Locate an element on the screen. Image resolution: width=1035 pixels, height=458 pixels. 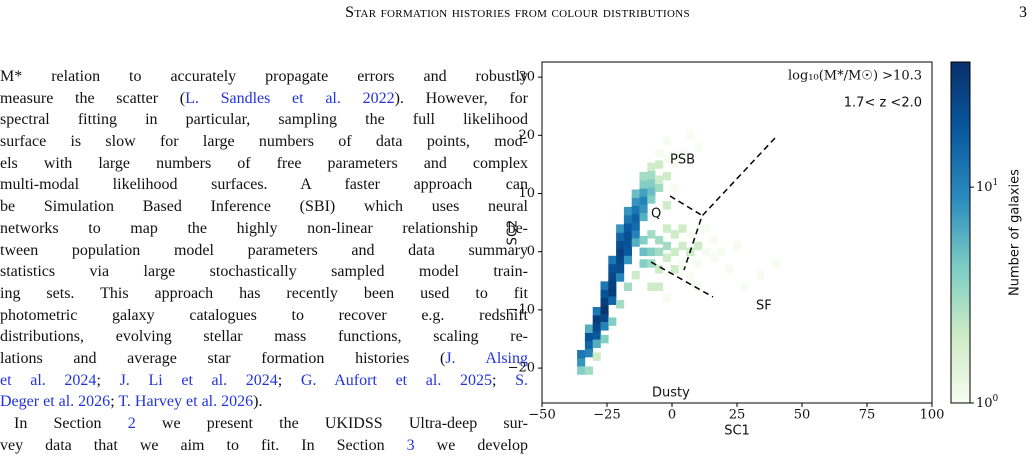
citation-link: et al. 2024 is located at coordinates (48, 380).